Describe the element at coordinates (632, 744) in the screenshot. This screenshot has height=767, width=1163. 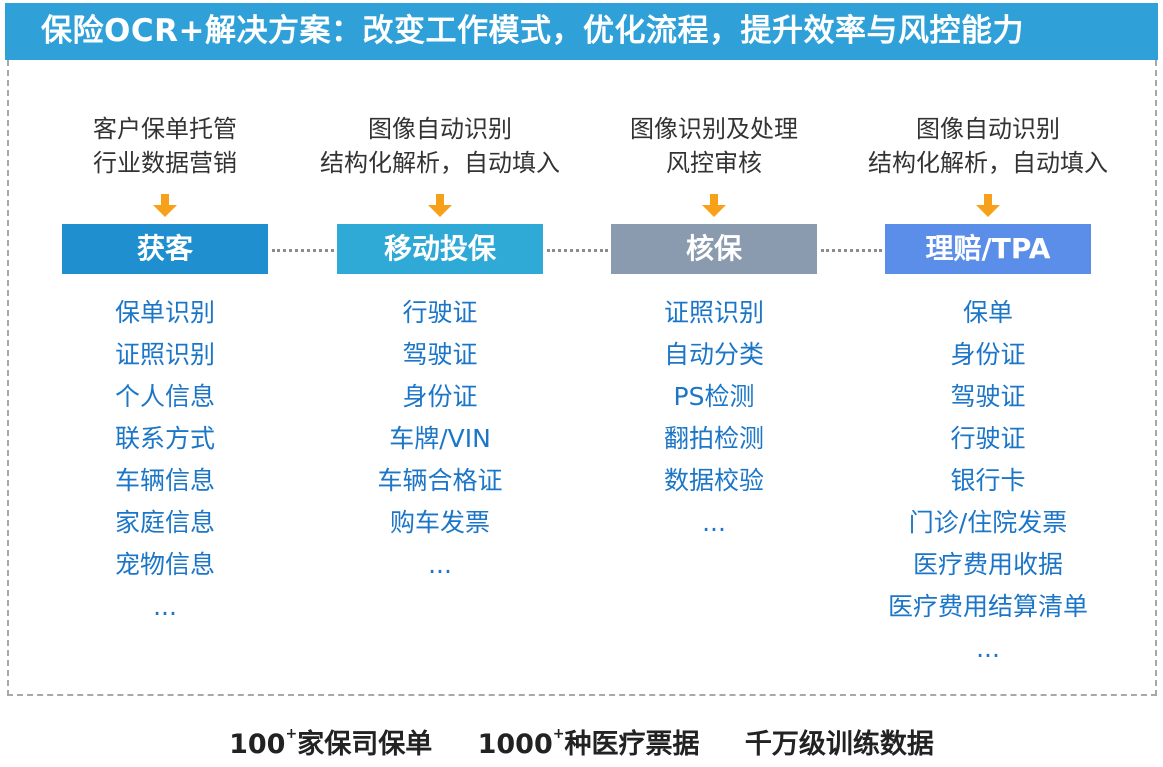
I see `stat-label: 种医疗票据` at that location.